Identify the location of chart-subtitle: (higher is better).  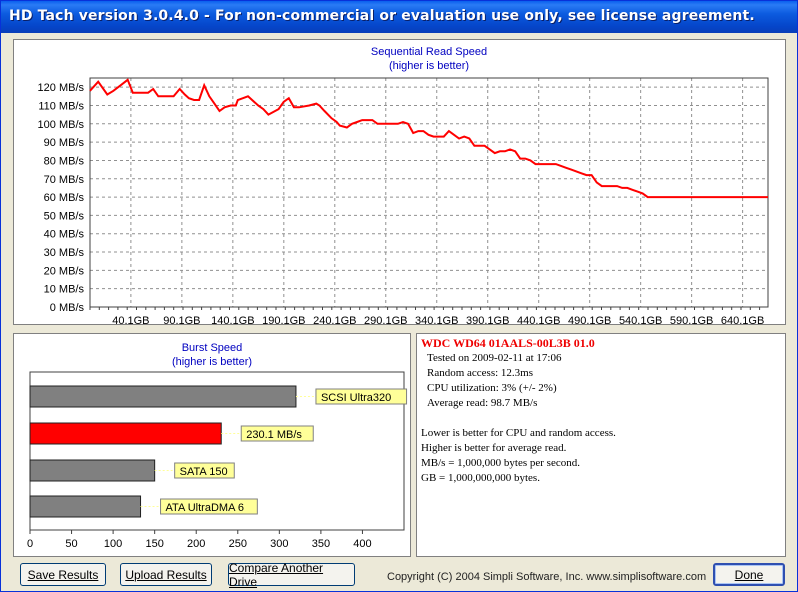
(429, 66).